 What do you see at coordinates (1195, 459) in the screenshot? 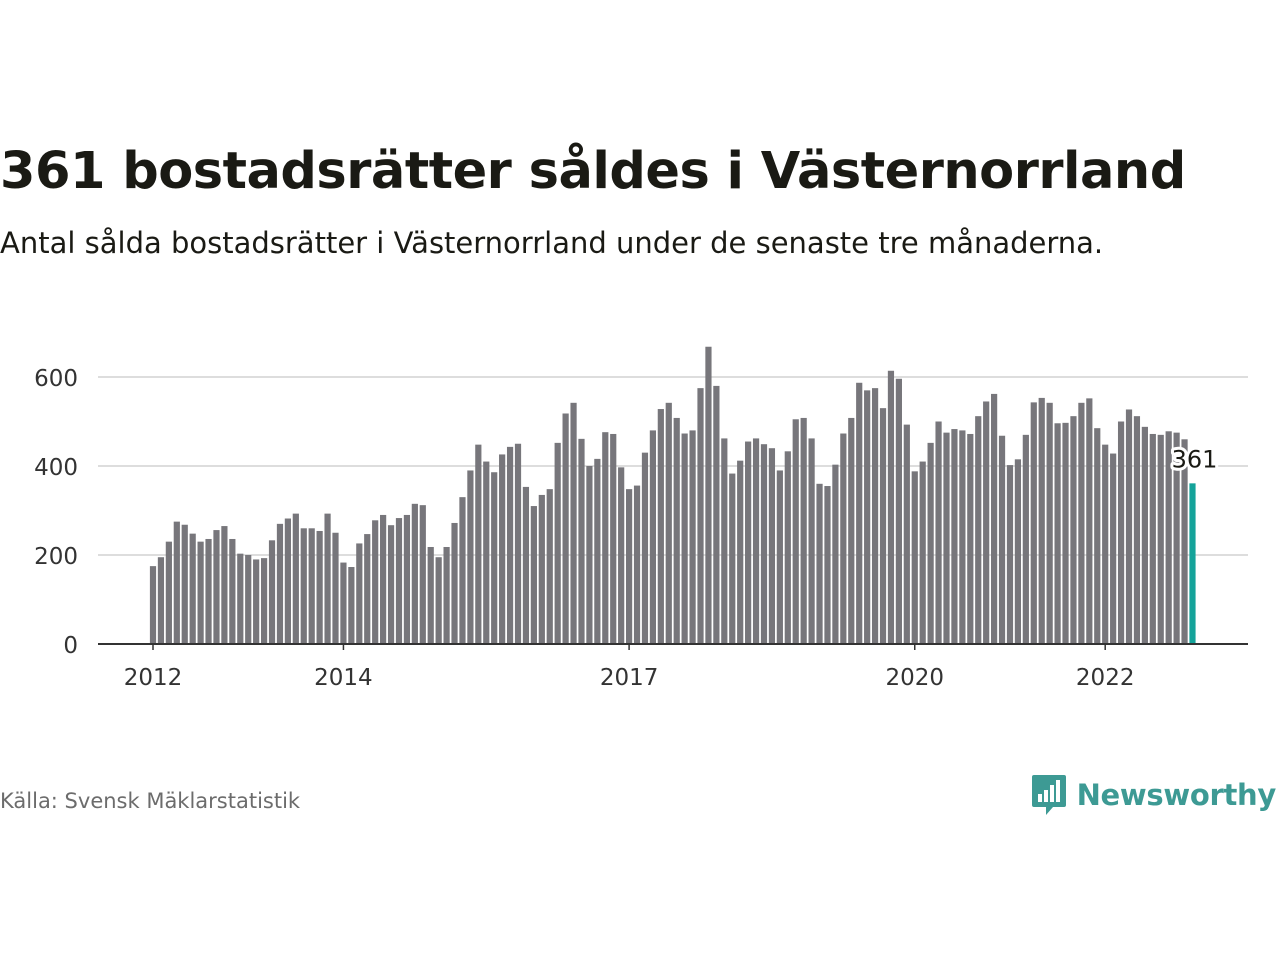
I see `highlight-value-label: 361` at bounding box center [1195, 459].